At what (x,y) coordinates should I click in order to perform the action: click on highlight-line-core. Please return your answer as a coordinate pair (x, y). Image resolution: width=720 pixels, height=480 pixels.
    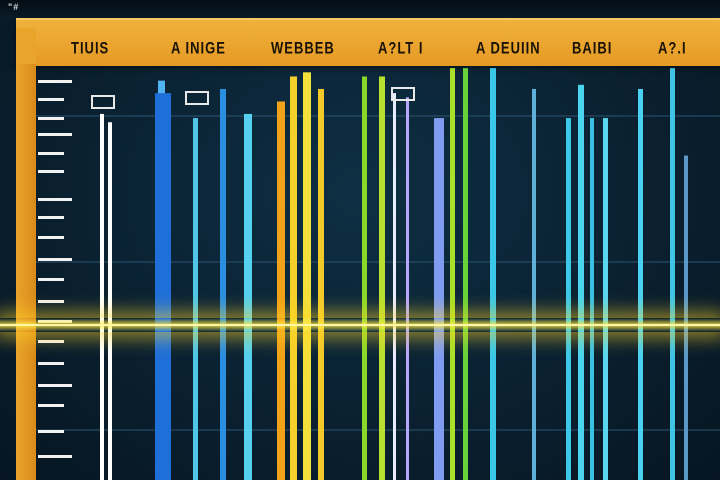
    Looking at the image, I should click on (360, 325).